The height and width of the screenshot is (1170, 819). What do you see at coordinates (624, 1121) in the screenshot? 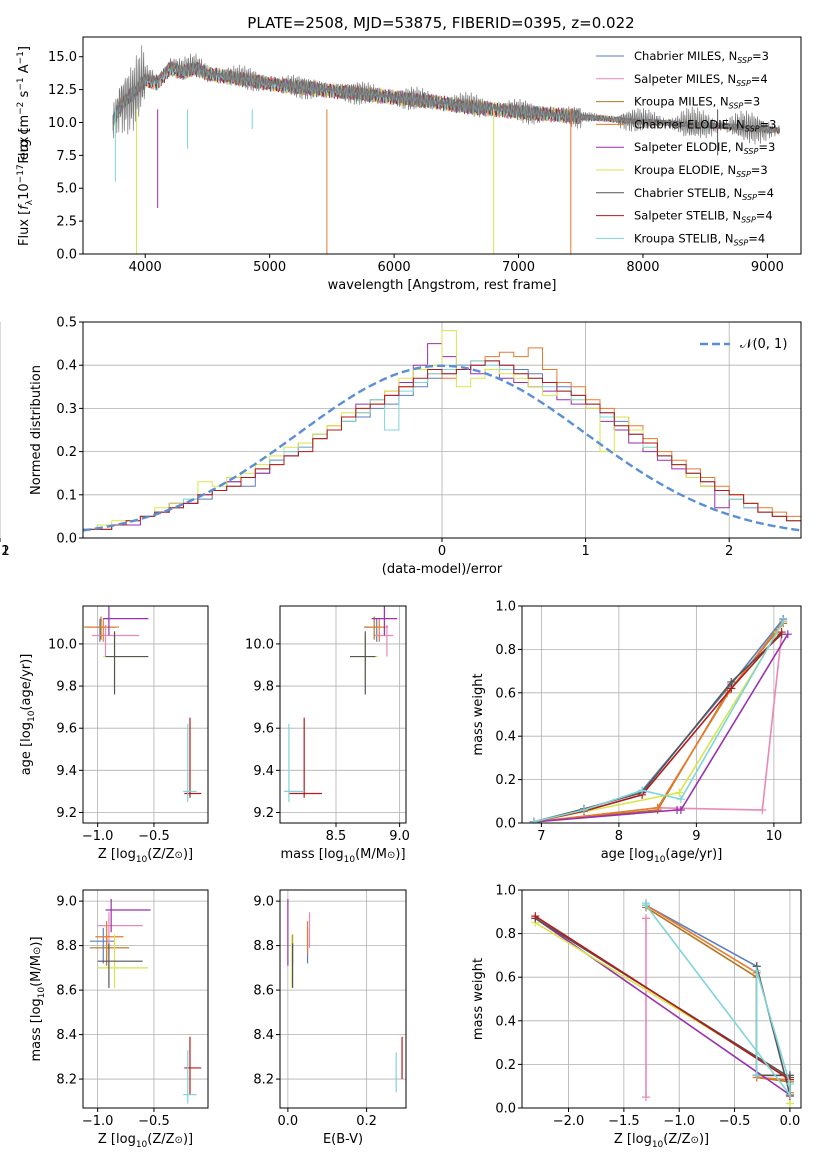
I see `x-tick-label: −1.5` at bounding box center [624, 1121].